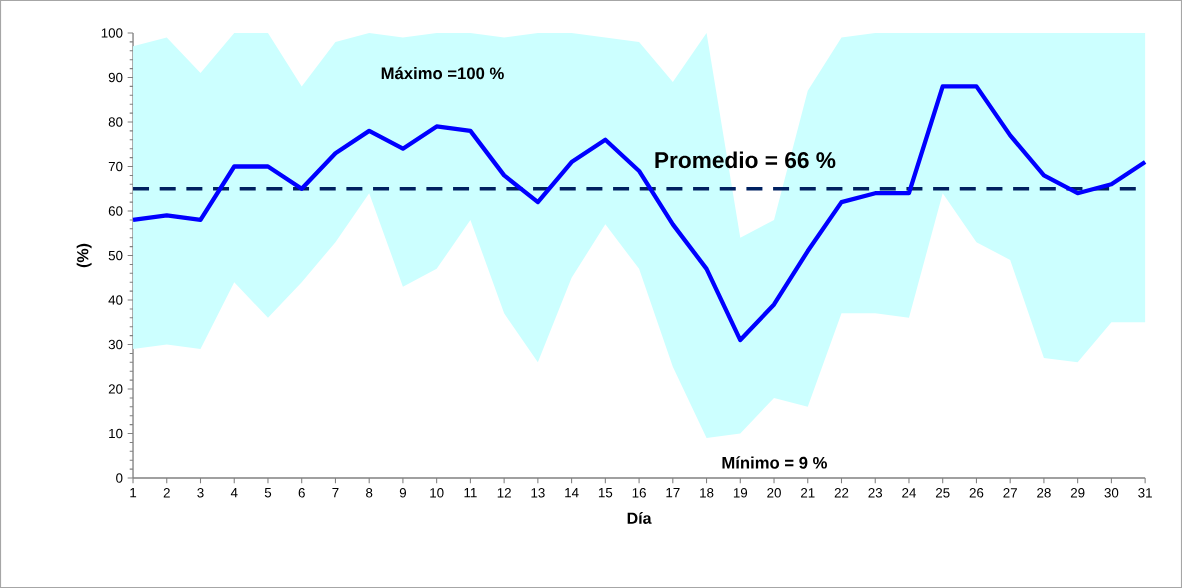 The image size is (1182, 588). What do you see at coordinates (976, 493) in the screenshot?
I see `x-tick-label: 26` at bounding box center [976, 493].